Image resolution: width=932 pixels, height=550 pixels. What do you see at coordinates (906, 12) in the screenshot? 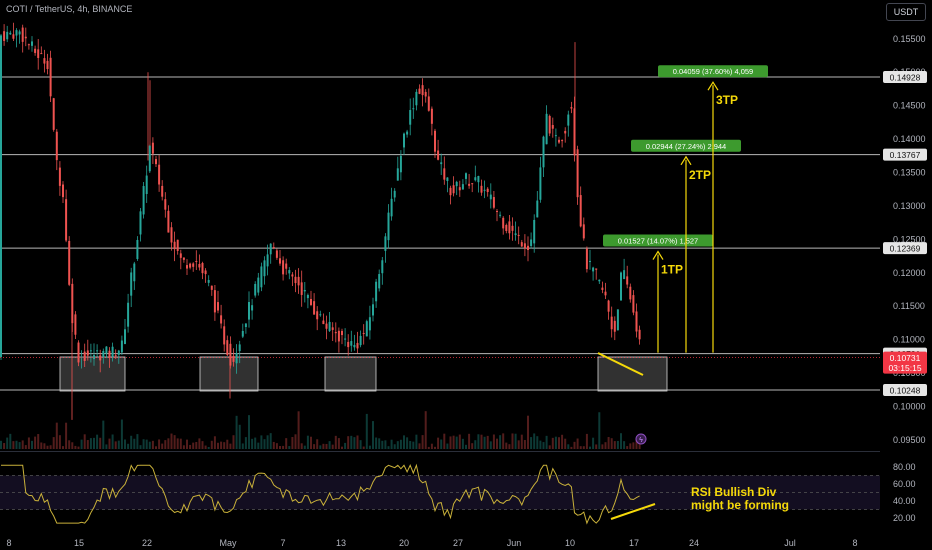
I see `currency-button: USDT` at bounding box center [906, 12].